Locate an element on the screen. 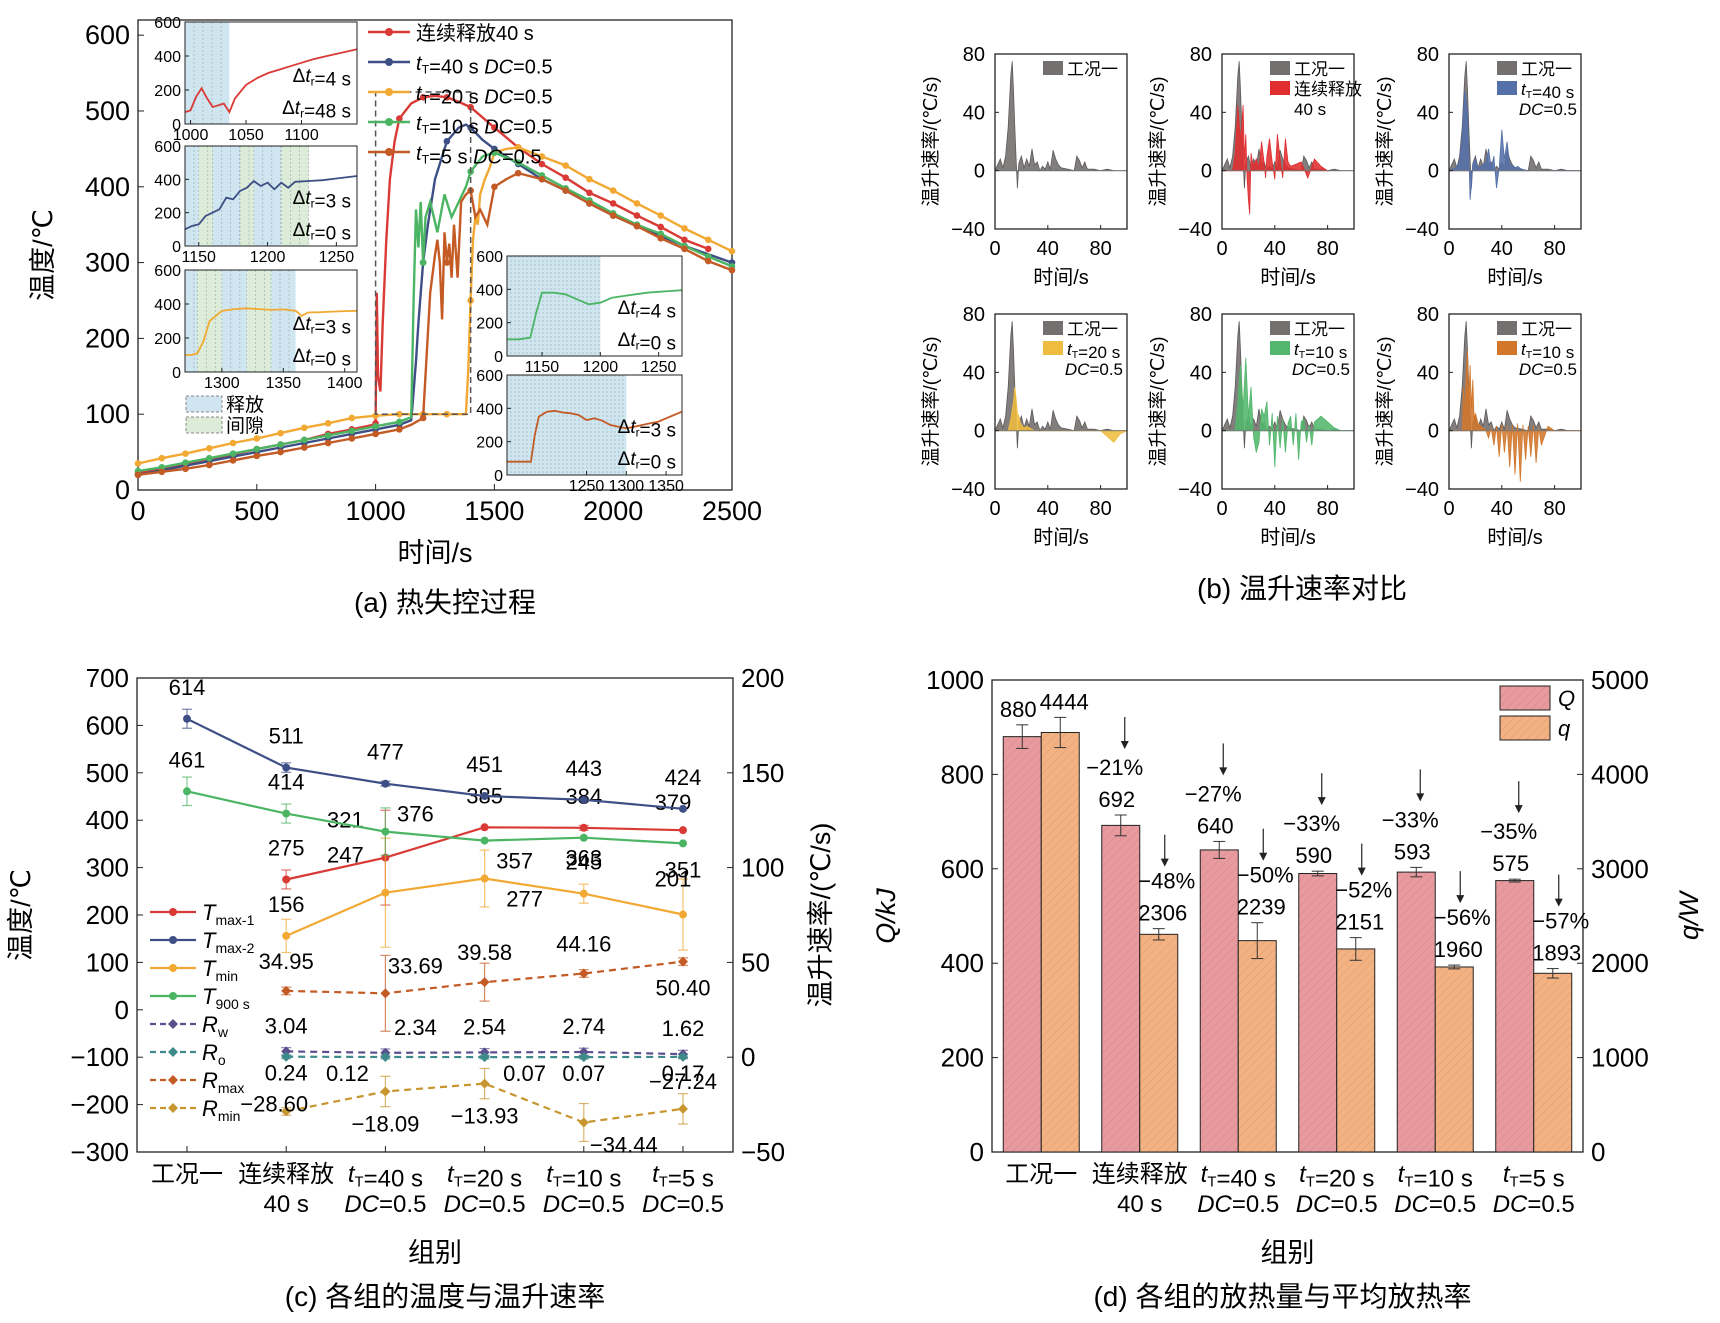 This screenshot has width=1720, height=1323. bar-value-label: 880 is located at coordinates (1018, 709).